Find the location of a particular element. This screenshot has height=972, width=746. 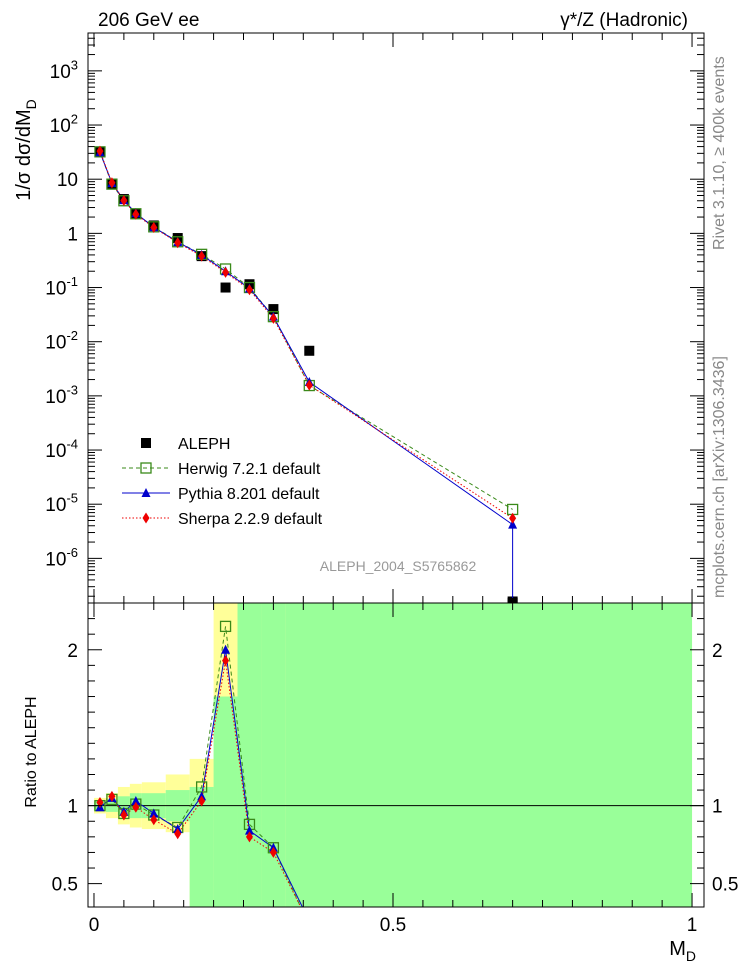

lower-y-axis-label: Ratio to ALEPH is located at coordinates (31, 751).